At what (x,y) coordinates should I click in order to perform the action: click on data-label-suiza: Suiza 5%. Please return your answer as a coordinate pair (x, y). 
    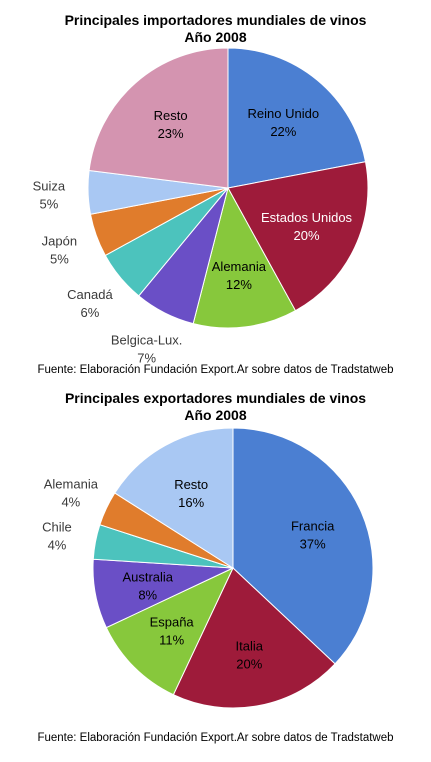
    Looking at the image, I should click on (49, 195).